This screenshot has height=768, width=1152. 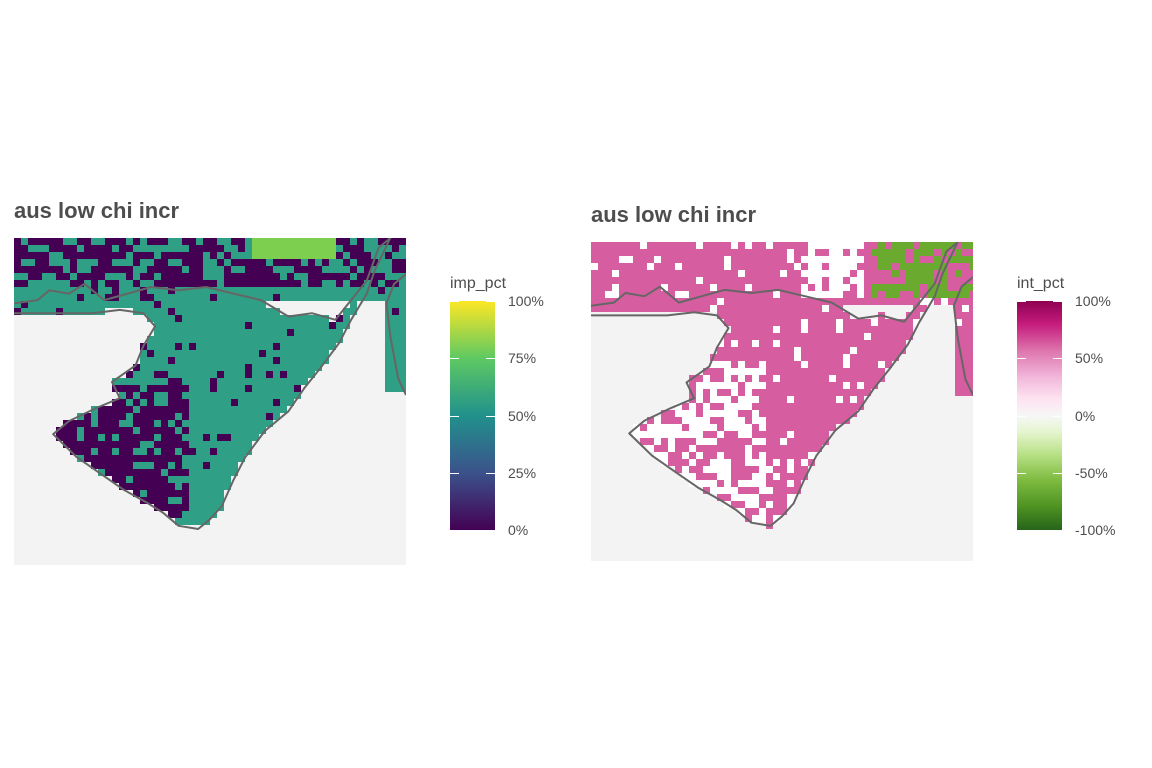 I want to click on legend-title-int: int_pct, so click(x=1041, y=283).